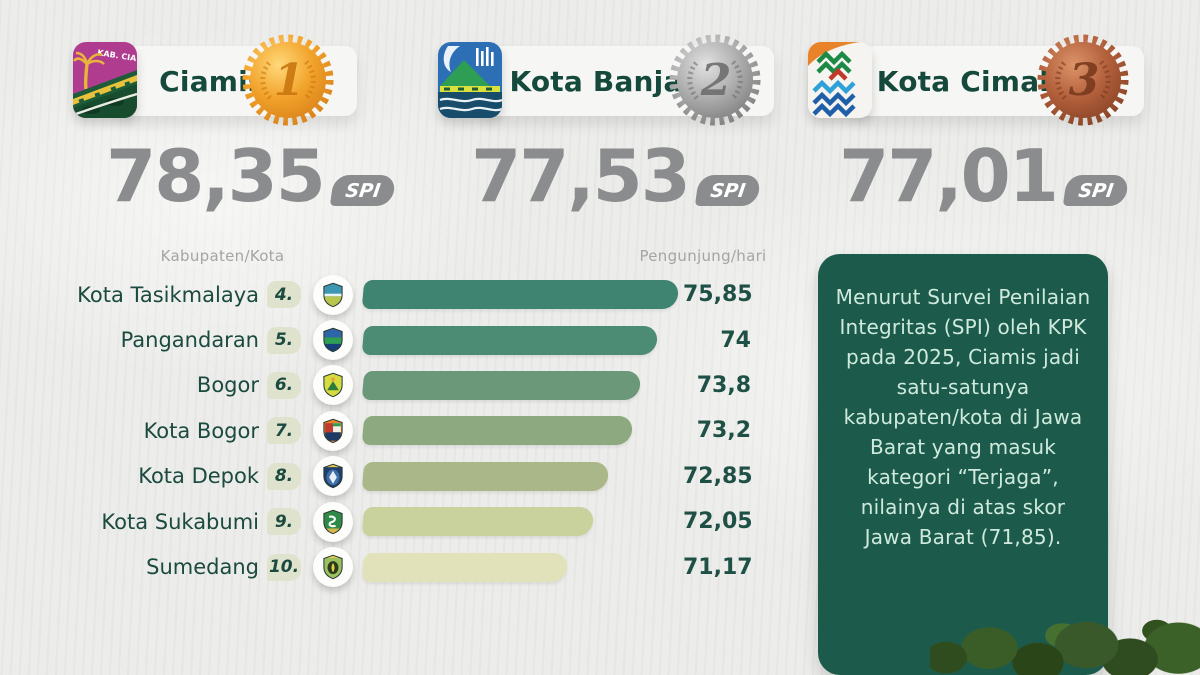 The height and width of the screenshot is (675, 1200). What do you see at coordinates (180, 521) in the screenshot?
I see `region-label: Kota Sukabumi` at bounding box center [180, 521].